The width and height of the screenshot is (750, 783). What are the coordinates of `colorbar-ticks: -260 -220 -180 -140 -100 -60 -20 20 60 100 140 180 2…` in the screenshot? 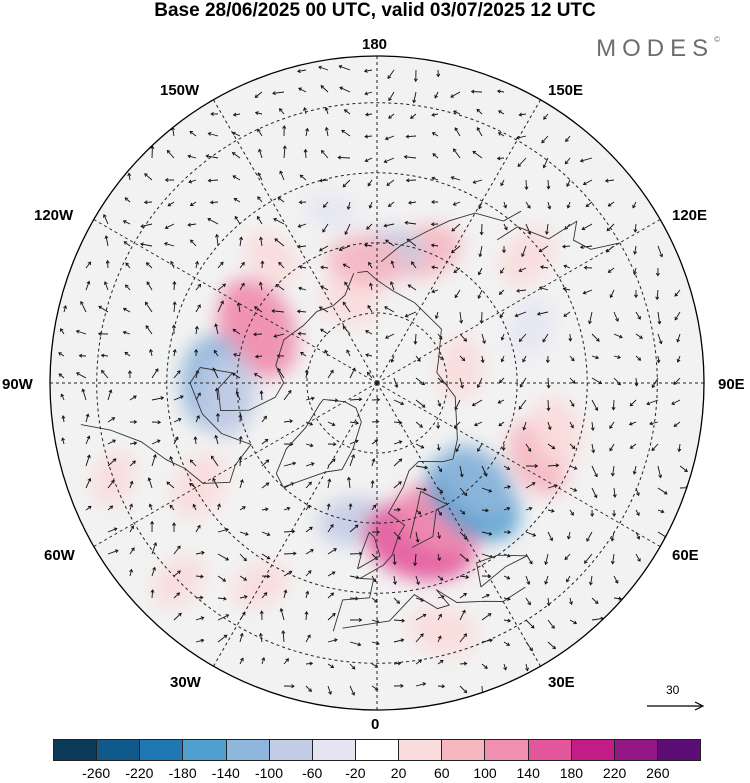 It's located at (377, 774).